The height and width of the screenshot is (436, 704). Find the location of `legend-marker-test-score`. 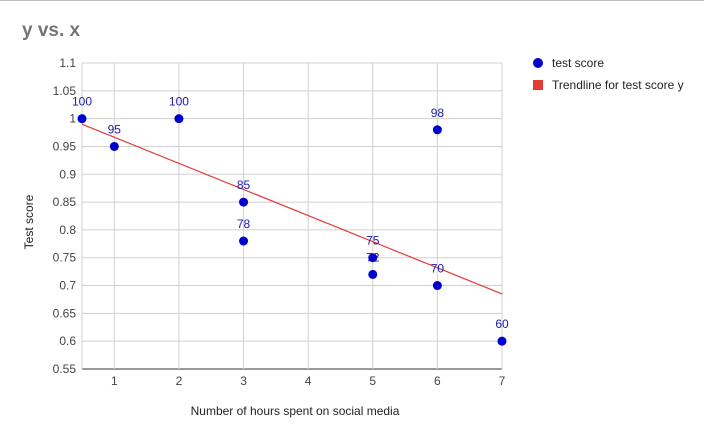

legend-marker-test-score is located at coordinates (538, 63).